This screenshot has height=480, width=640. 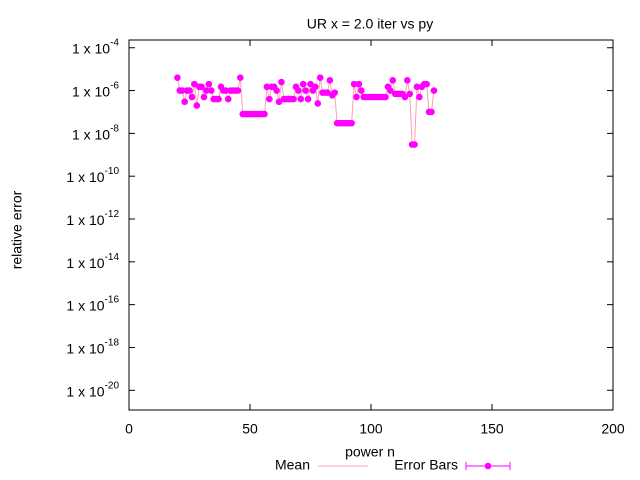 I want to click on y-tick-label: 1 x 10⁻¹², so click(x=92, y=218).